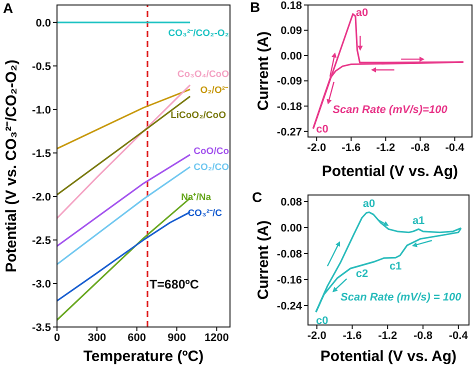  I want to click on x-tick-label: 0, so click(57, 338).